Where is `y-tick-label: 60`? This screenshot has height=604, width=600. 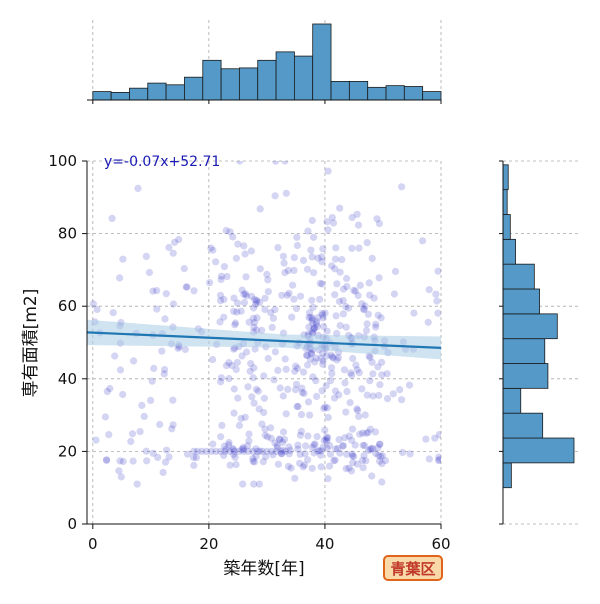
y-tick-label: 60 is located at coordinates (67, 306).